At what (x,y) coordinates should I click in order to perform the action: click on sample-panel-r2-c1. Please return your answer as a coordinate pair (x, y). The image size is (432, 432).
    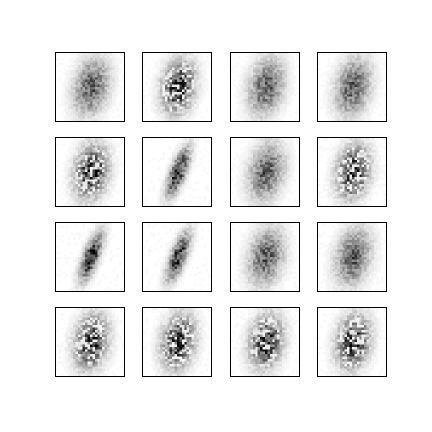
    Looking at the image, I should click on (177, 257).